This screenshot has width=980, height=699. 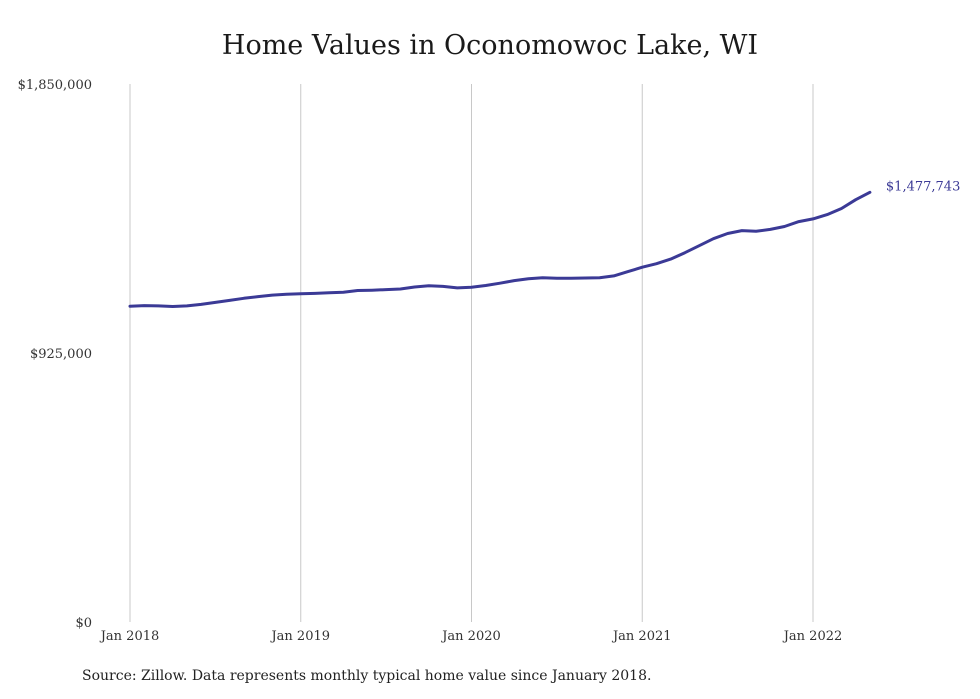 I want to click on x-tick-label: Jan 2021, so click(x=641, y=636).